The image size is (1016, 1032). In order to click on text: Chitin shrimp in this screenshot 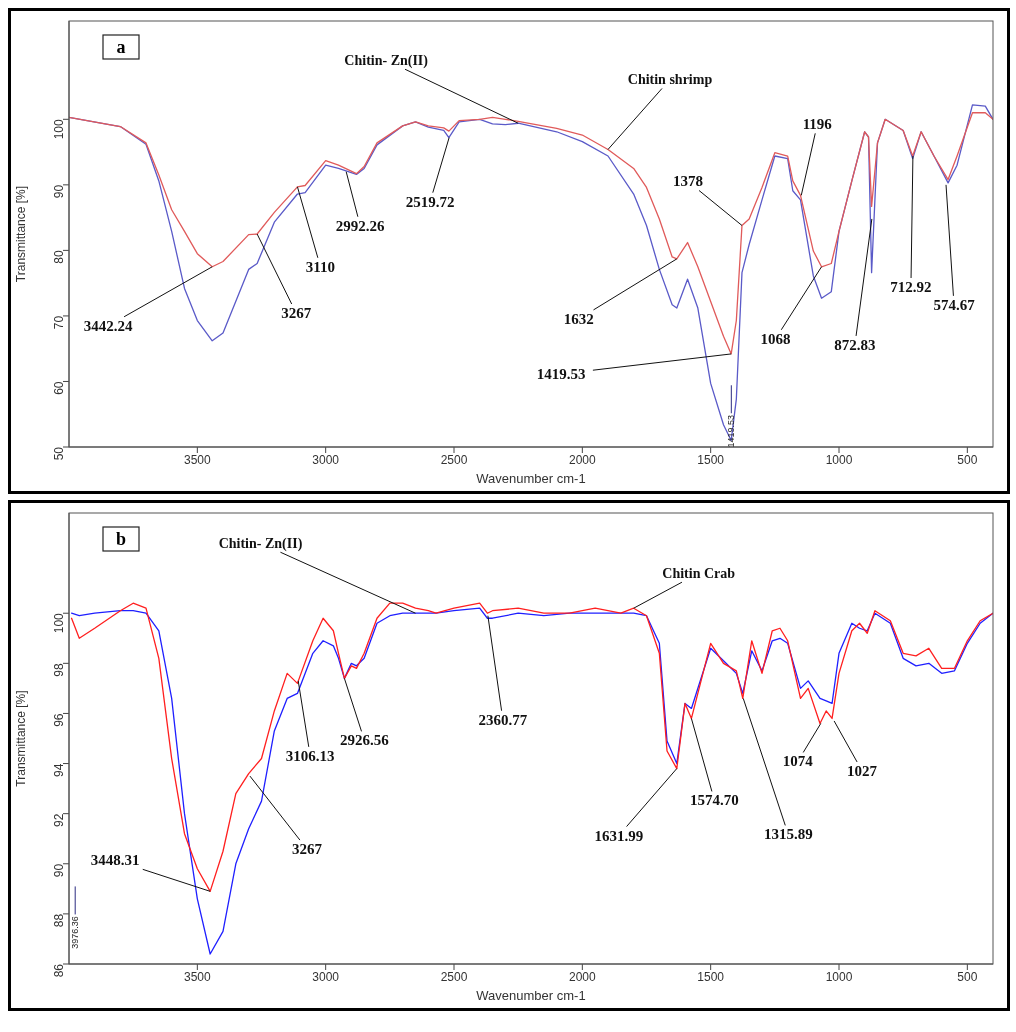, I will do `click(670, 80)`.